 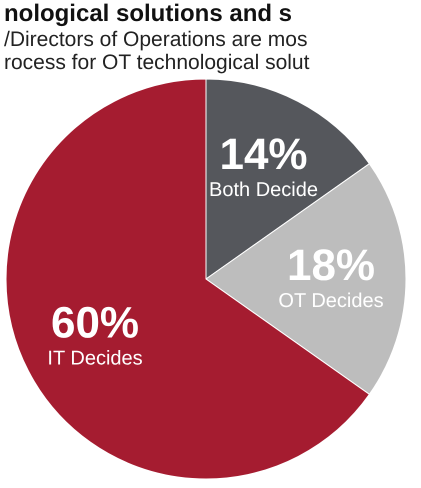 I want to click on slice-label: Both Decide, so click(x=263, y=190).